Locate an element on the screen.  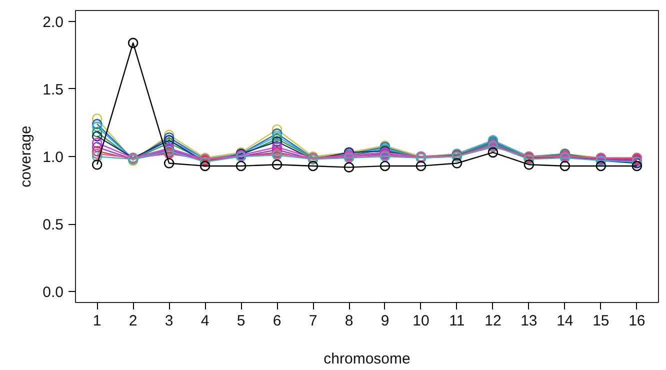
x-axis-title: chromosome is located at coordinates (367, 359).